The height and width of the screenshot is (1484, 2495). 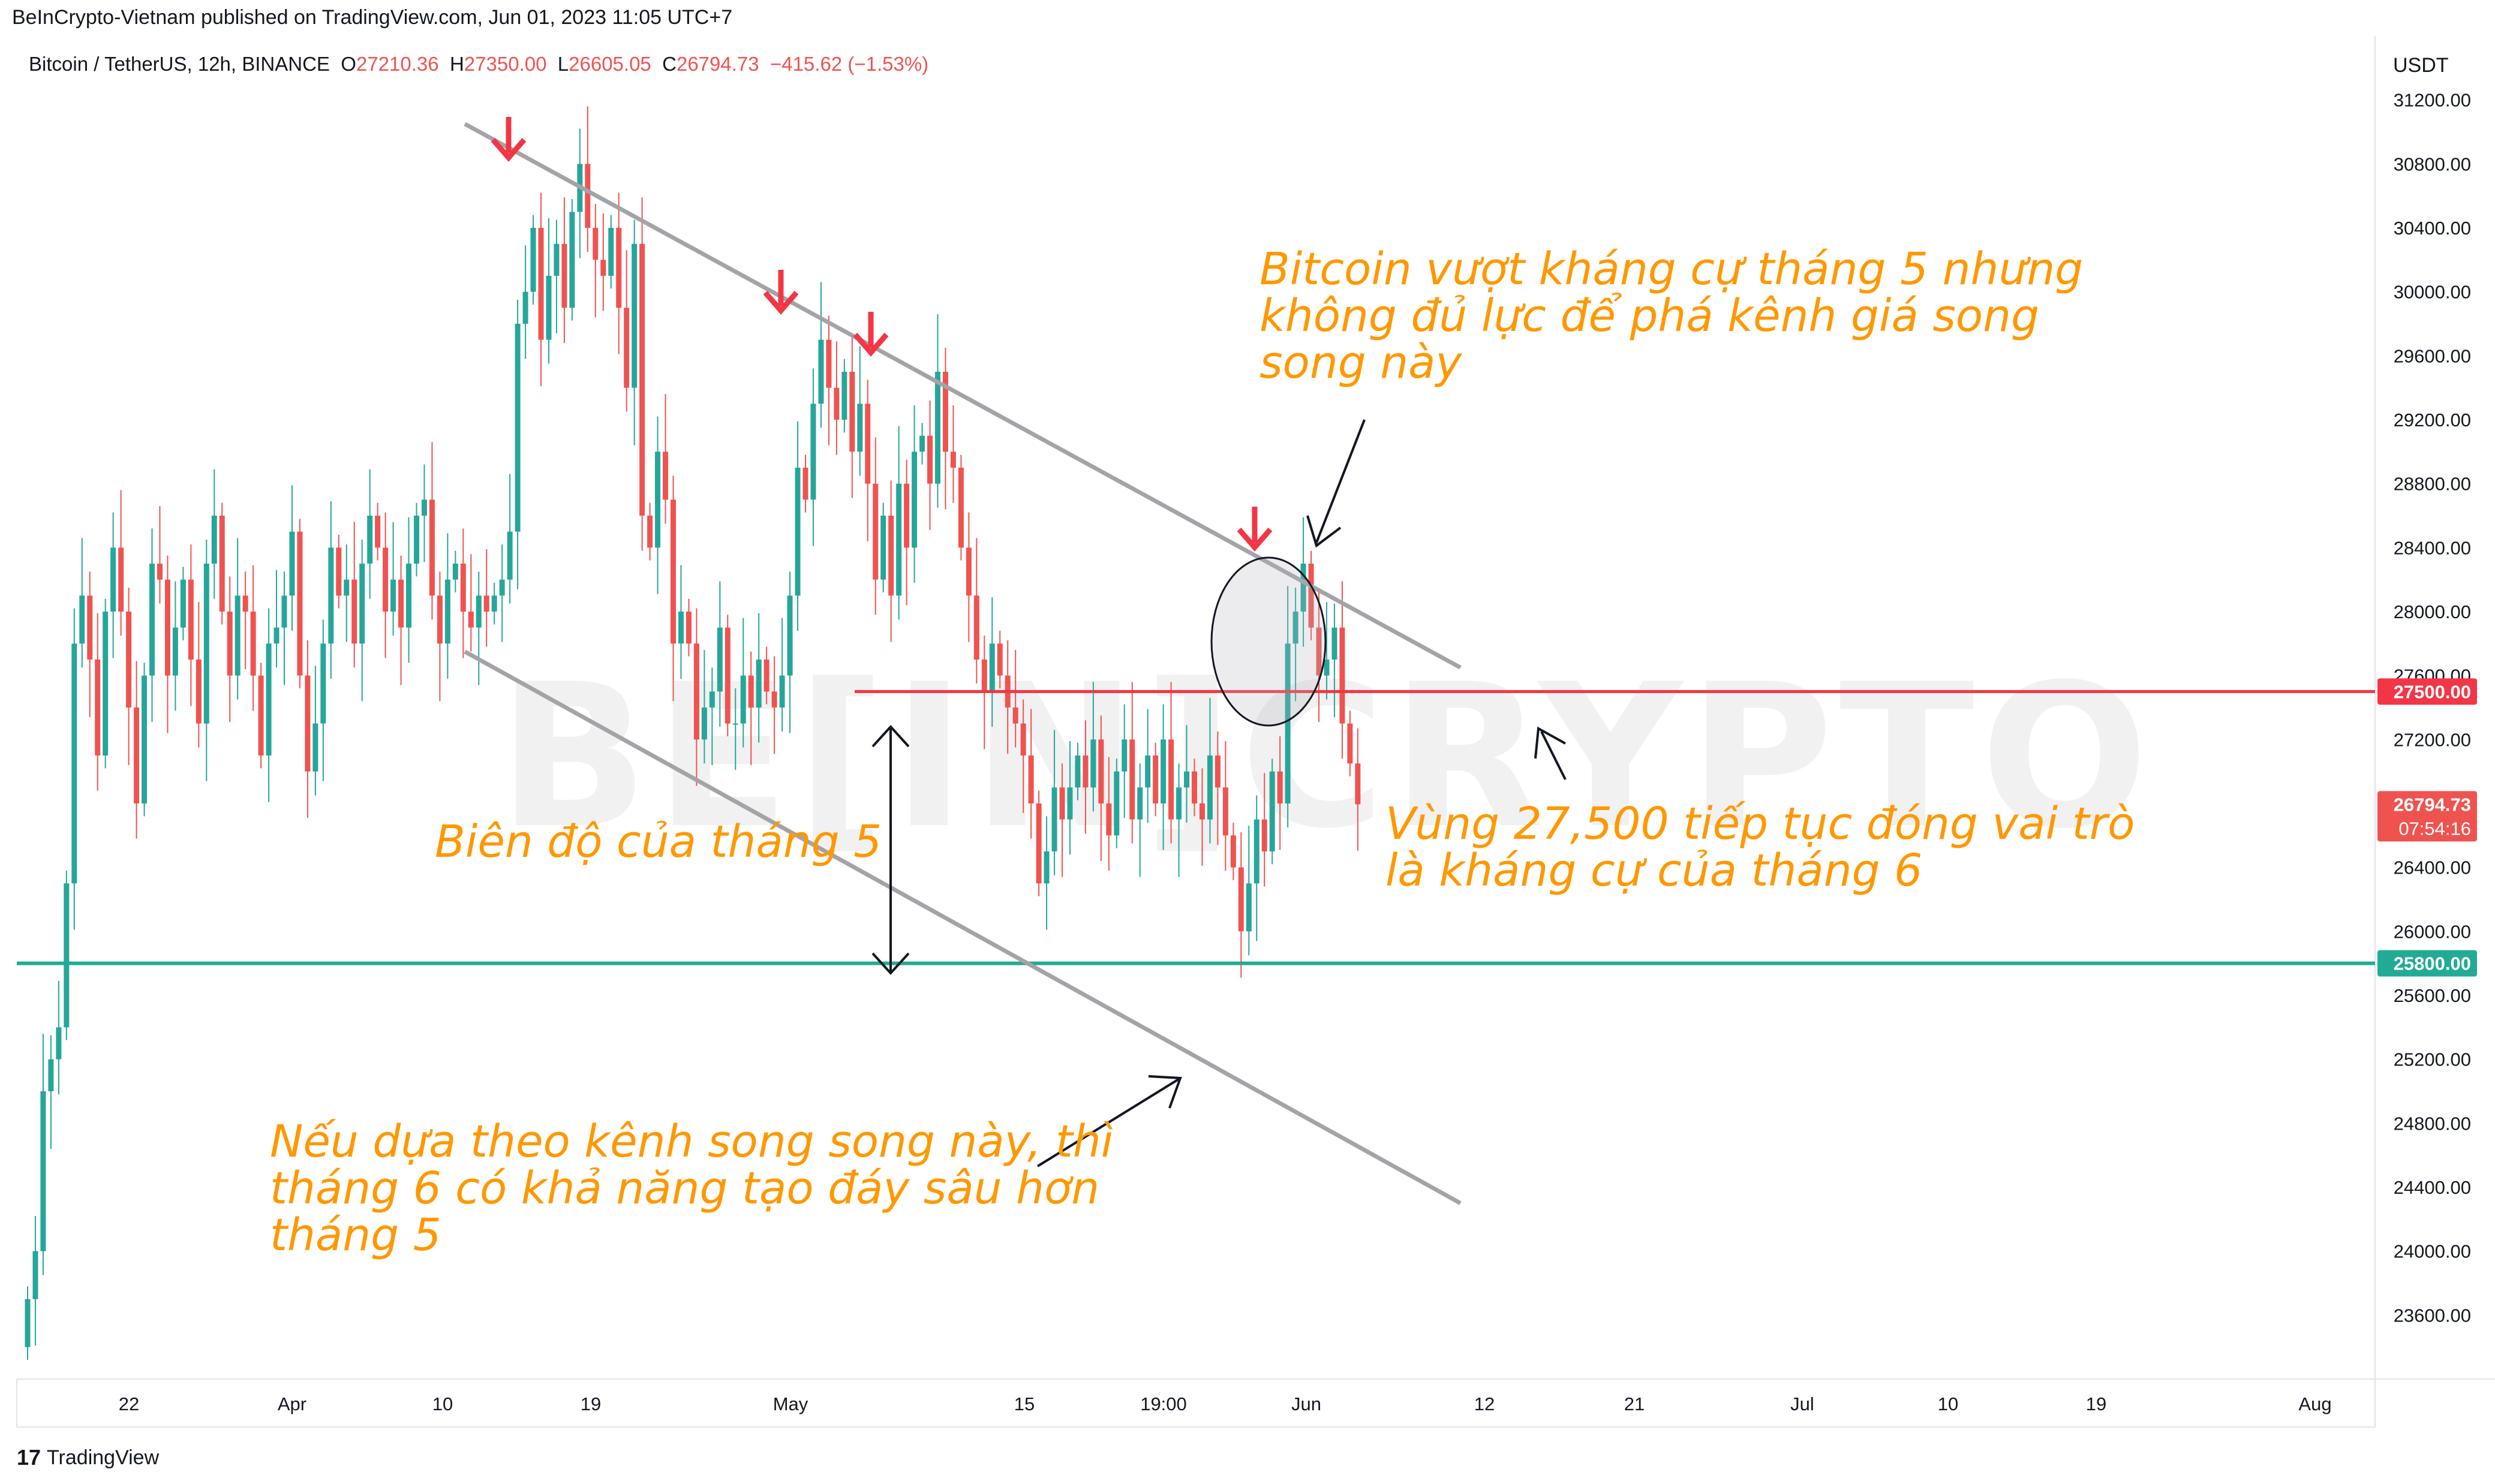 I want to click on pointer-arrow-zone, so click(x=1553, y=755).